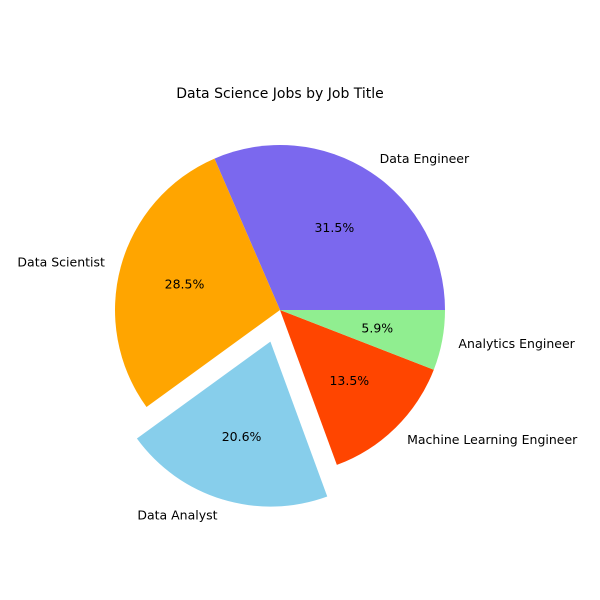 This screenshot has width=600, height=600. What do you see at coordinates (280, 94) in the screenshot?
I see `chart-title: Data Science Jobs by Job Title` at bounding box center [280, 94].